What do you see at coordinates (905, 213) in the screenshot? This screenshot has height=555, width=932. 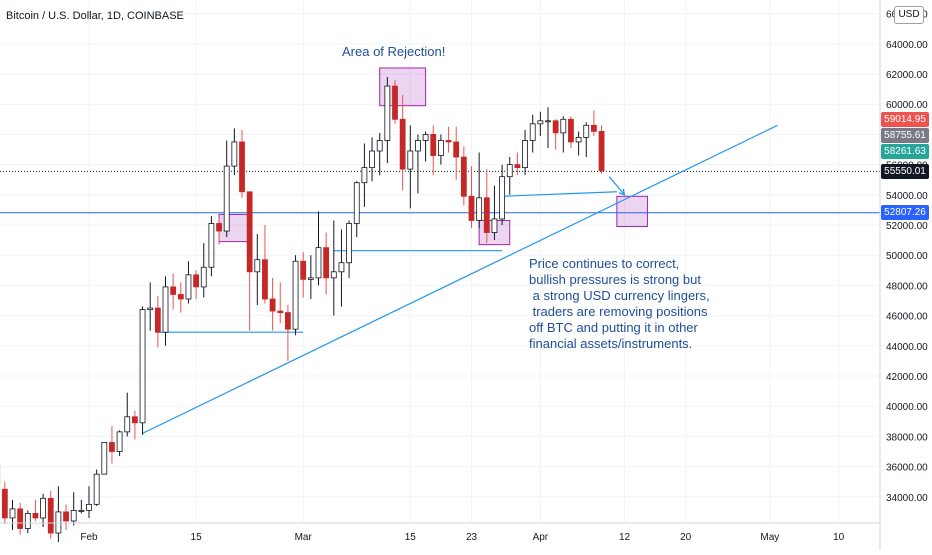 I see `price-tag: 52807.26` at bounding box center [905, 213].